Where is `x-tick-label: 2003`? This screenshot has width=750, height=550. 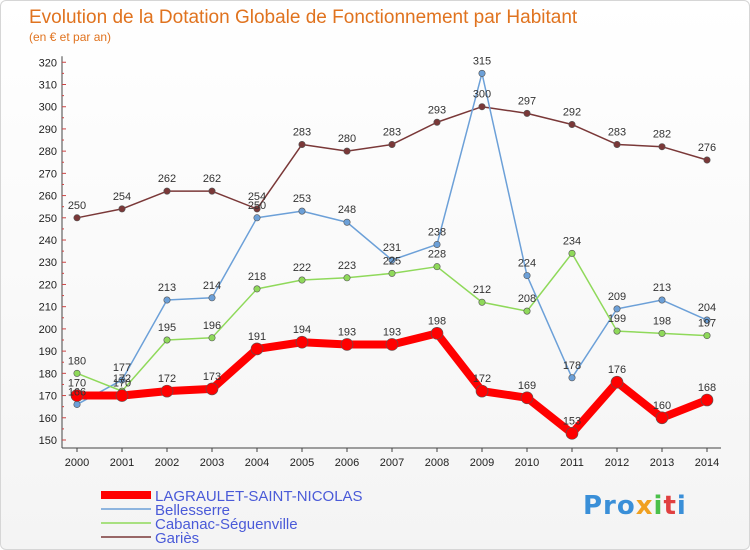
x-tick-label: 2003 is located at coordinates (212, 463).